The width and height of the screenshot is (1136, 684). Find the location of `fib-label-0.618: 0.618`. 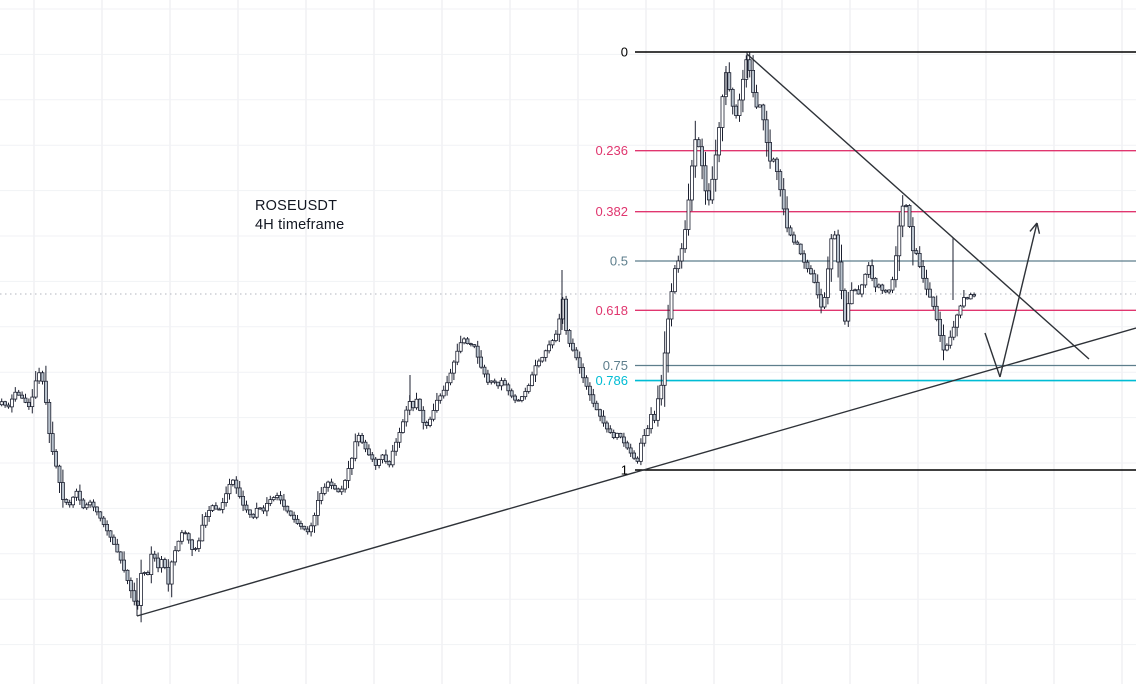

fib-label-0.618: 0.618 is located at coordinates (611, 310).